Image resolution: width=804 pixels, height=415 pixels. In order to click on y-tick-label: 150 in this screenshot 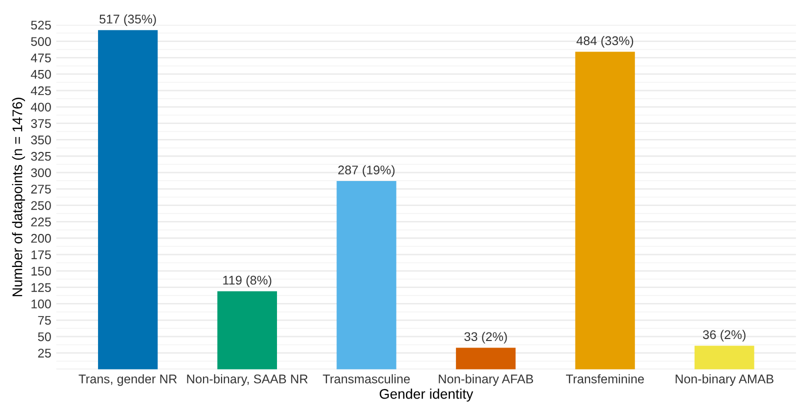, I will do `click(41, 271)`.